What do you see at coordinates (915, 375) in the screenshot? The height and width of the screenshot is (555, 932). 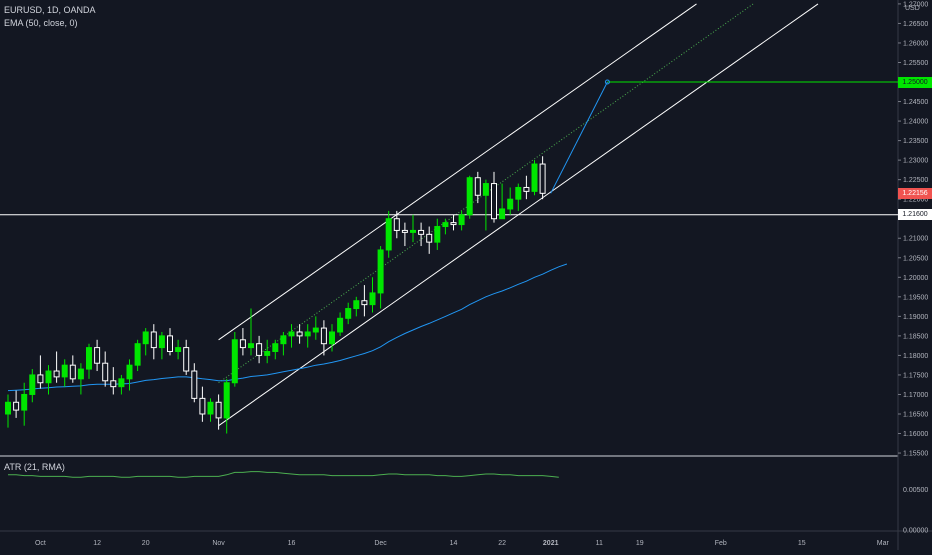 I see `price-tick-label: 1.17500` at bounding box center [915, 375].